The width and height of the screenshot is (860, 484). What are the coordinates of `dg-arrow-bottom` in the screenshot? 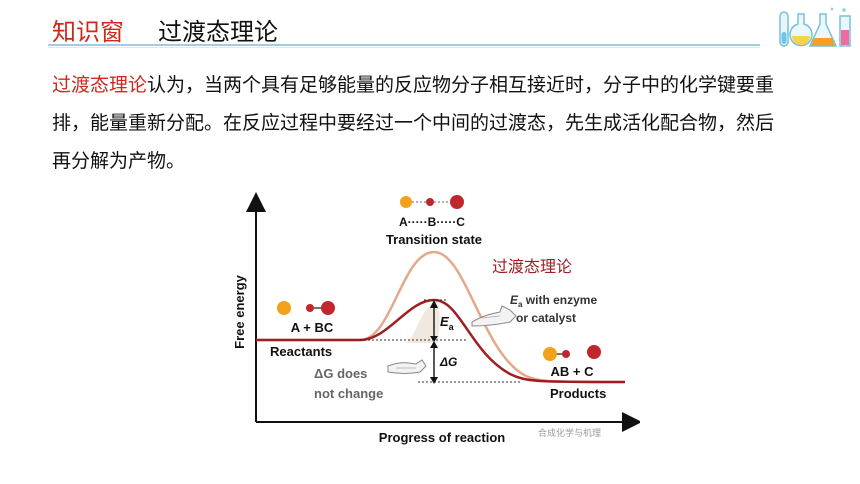 It's located at (434, 380).